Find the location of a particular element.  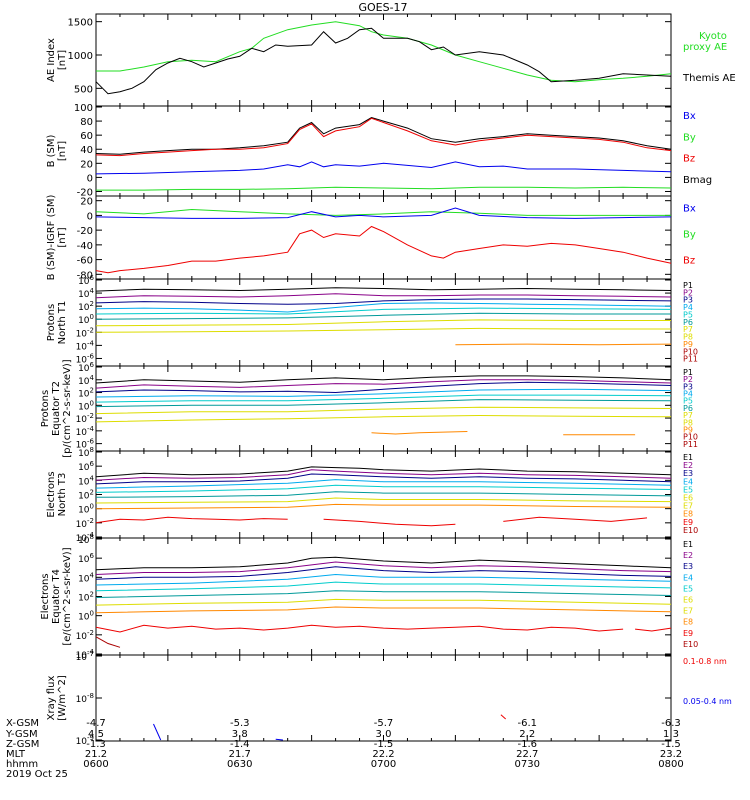

series-line-e3 is located at coordinates (383, 573).